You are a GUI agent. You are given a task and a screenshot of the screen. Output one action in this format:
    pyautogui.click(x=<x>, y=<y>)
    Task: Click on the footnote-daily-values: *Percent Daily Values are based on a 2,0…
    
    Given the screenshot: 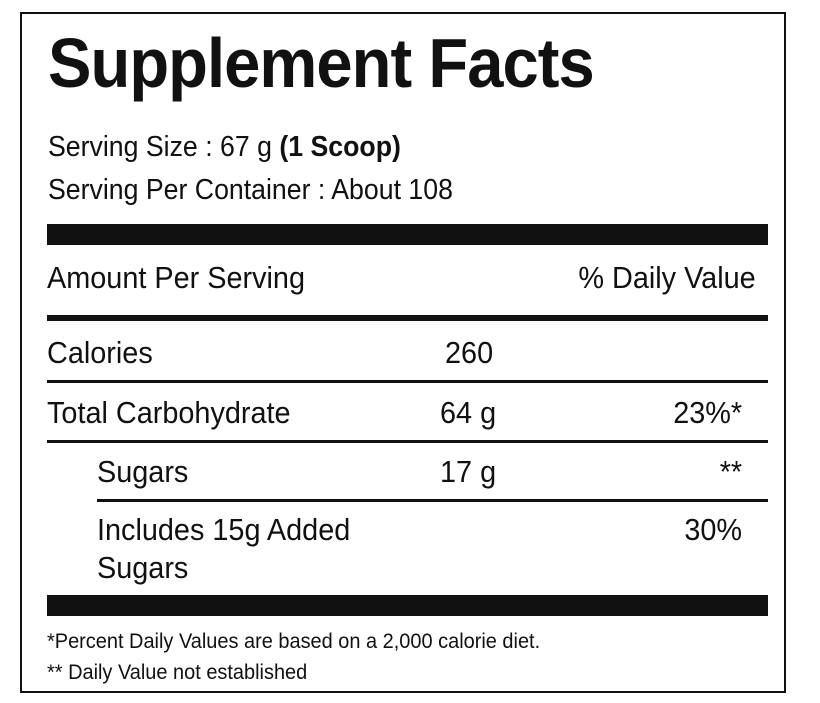 What is the action you would take?
    pyautogui.click(x=294, y=641)
    